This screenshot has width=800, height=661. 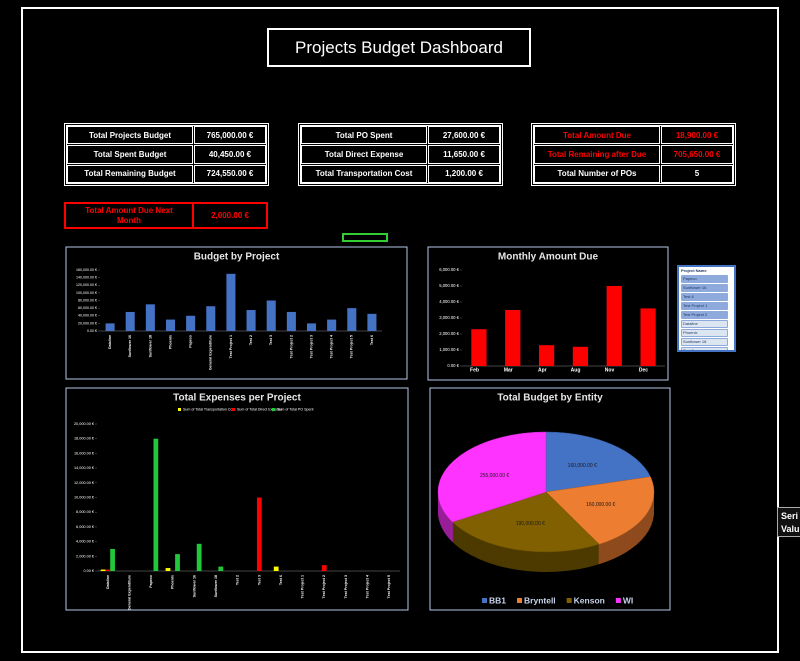 I want to click on slicer-item: Test Project 1, so click(x=704, y=306).